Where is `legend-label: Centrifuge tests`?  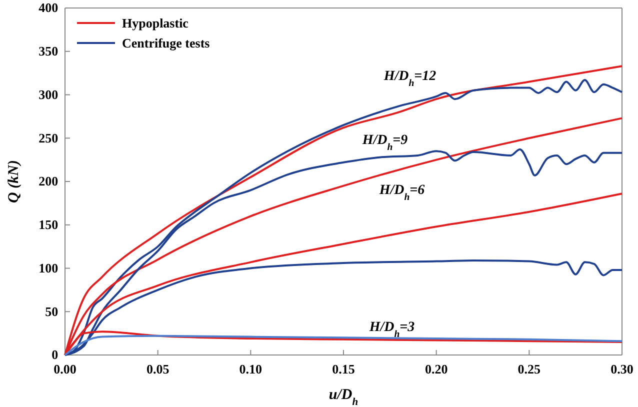 legend-label: Centrifuge tests is located at coordinates (166, 43).